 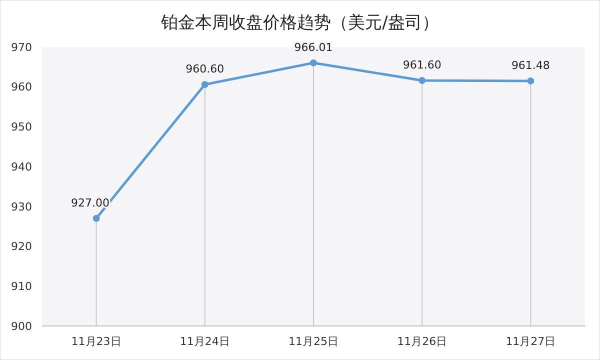 I want to click on y-tick-label: 930, so click(x=21, y=207).